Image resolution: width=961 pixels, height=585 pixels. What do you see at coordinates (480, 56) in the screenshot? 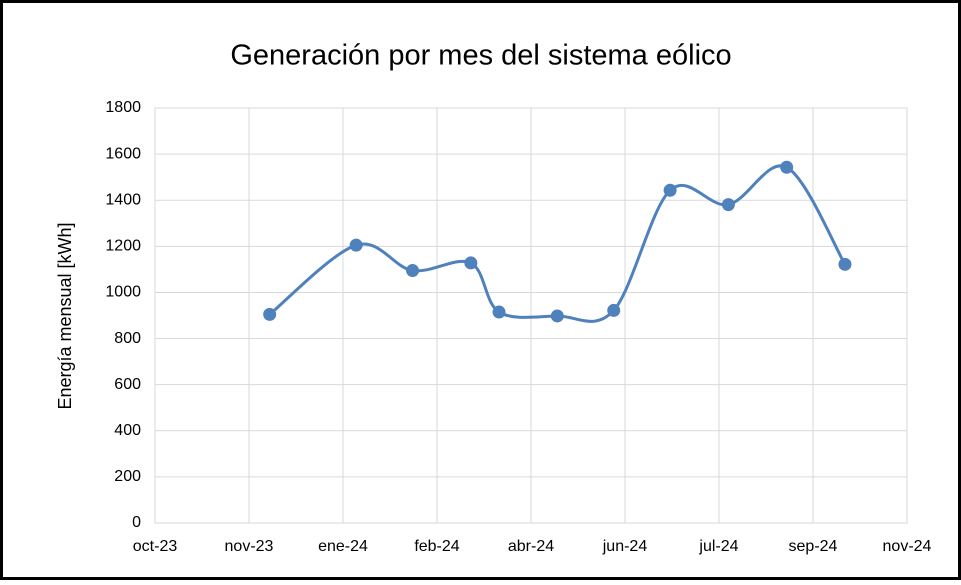
I see `chart-title: Generación por mes del sistema eólico` at bounding box center [480, 56].